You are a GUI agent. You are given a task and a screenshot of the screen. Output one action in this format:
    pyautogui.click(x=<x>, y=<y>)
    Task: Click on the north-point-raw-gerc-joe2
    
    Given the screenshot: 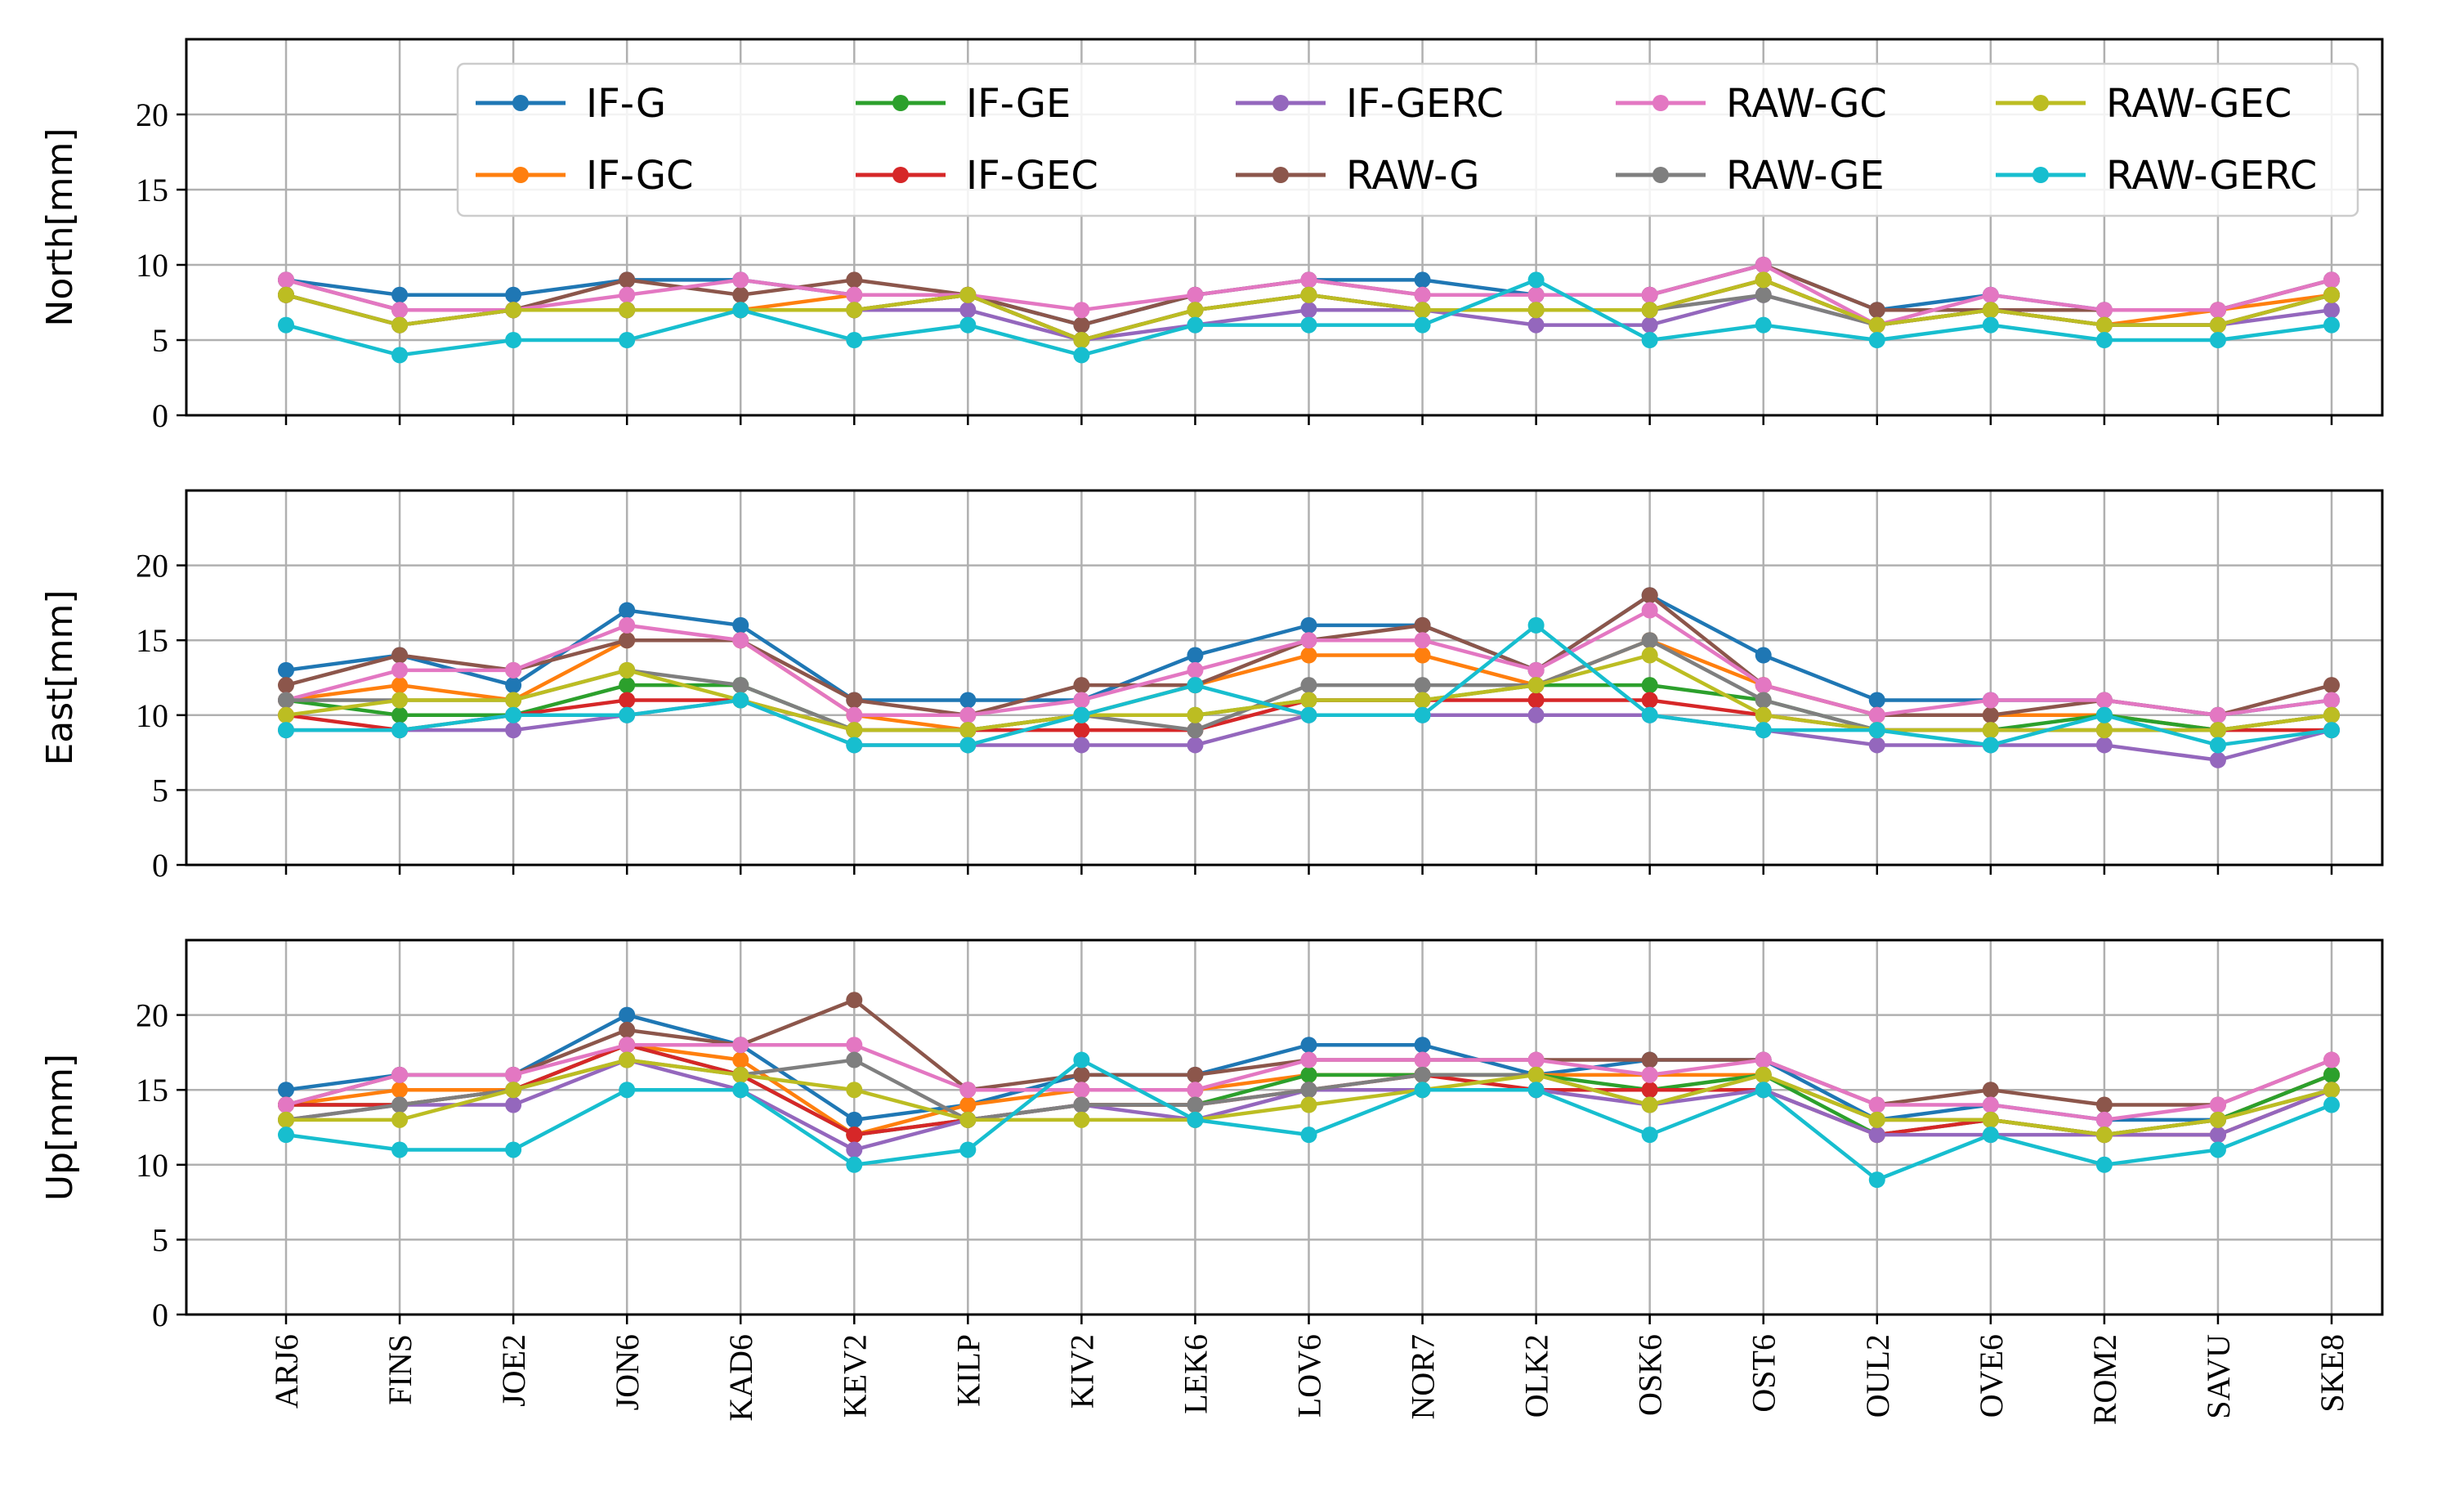 What is the action you would take?
    pyautogui.click(x=513, y=340)
    